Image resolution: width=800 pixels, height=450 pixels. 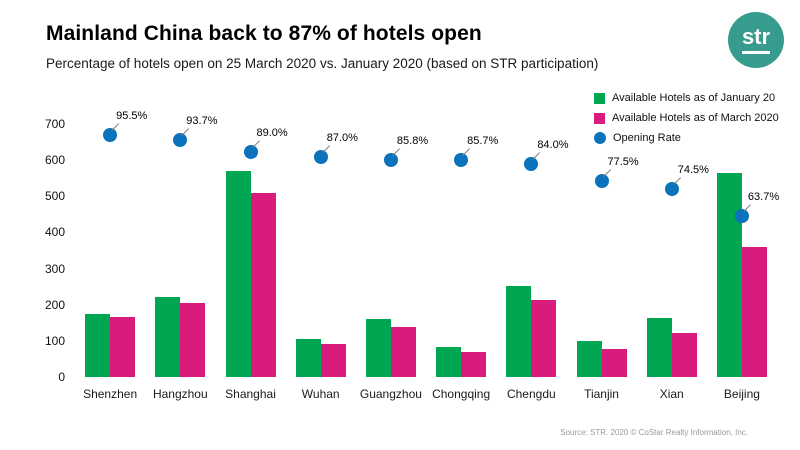 What do you see at coordinates (54, 160) in the screenshot?
I see `y-tick-label: 600` at bounding box center [54, 160].